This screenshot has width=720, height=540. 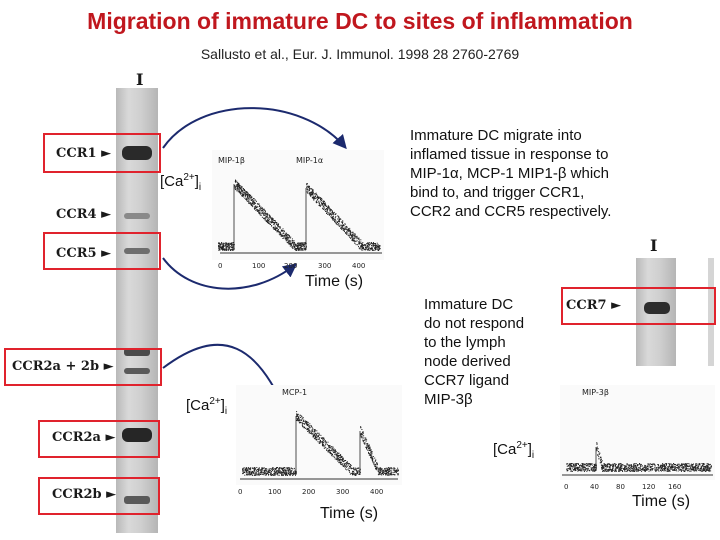 What do you see at coordinates (448, 399) in the screenshot?
I see `text-line: MIP-3β` at bounding box center [448, 399].